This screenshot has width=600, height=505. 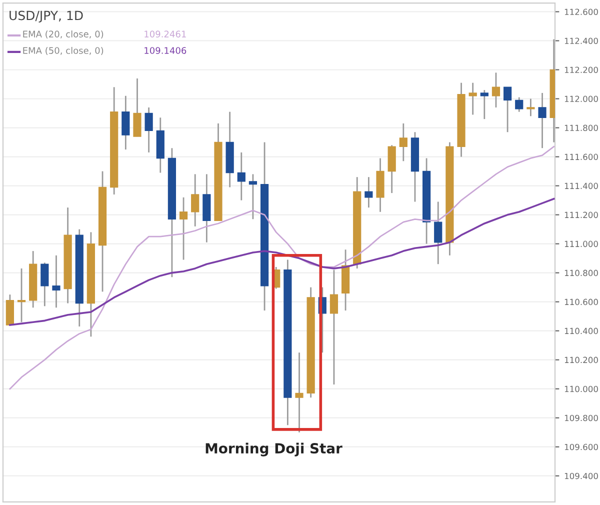 I want to click on y-tick-label: 112.200, so click(x=581, y=70).